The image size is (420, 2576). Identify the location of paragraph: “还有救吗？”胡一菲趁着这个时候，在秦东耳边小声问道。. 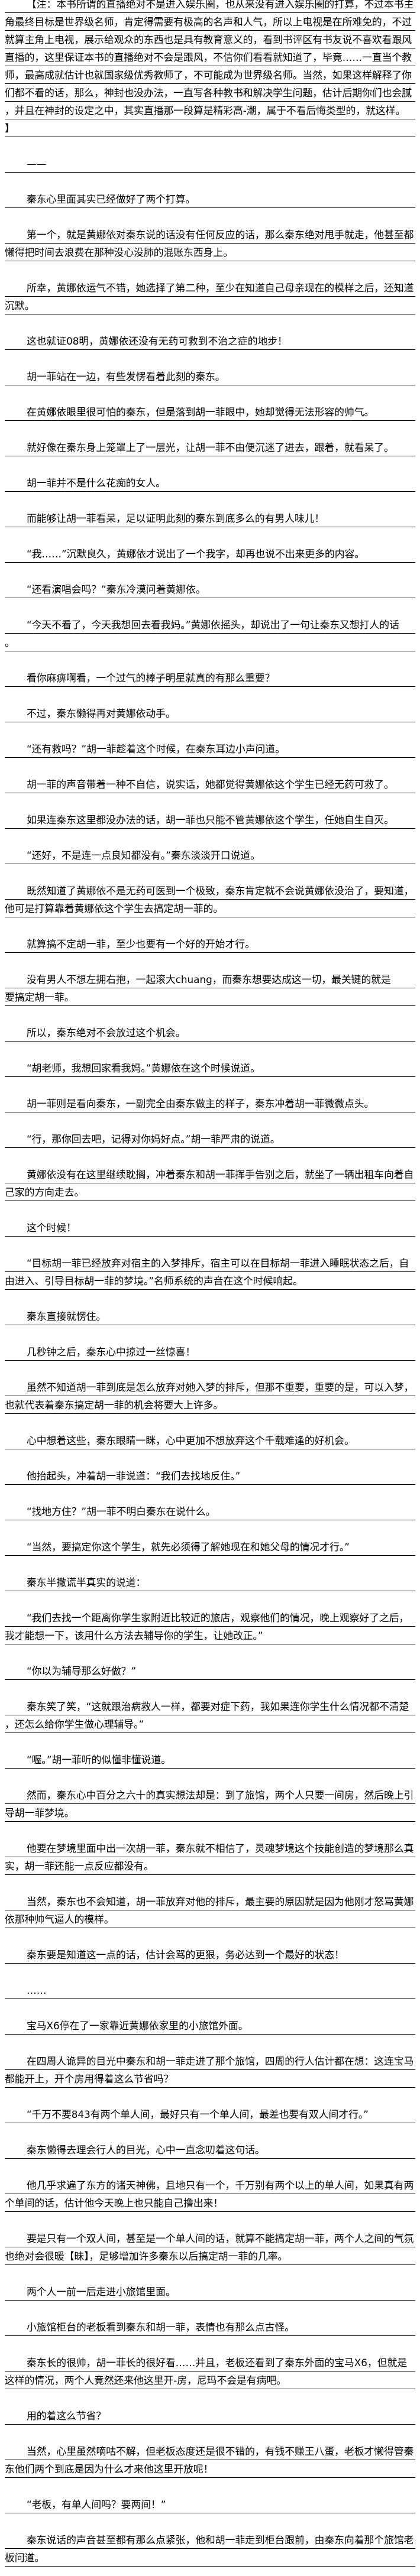
(210, 749).